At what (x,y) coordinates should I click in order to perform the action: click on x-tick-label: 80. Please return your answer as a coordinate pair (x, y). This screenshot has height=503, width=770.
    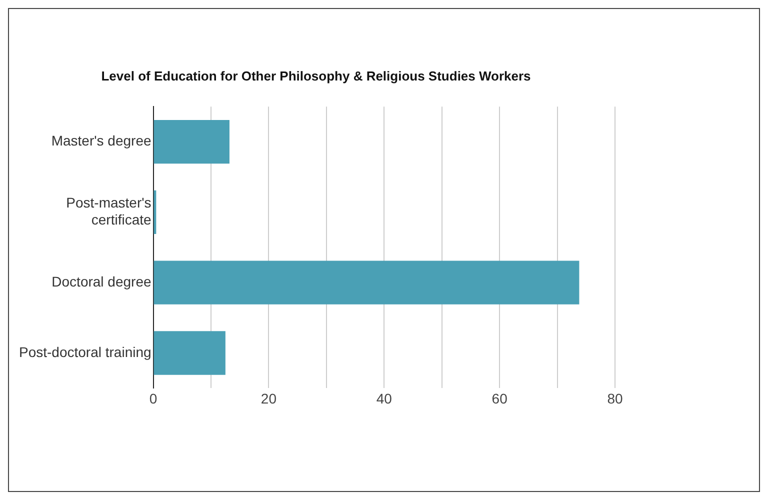
    Looking at the image, I should click on (615, 398).